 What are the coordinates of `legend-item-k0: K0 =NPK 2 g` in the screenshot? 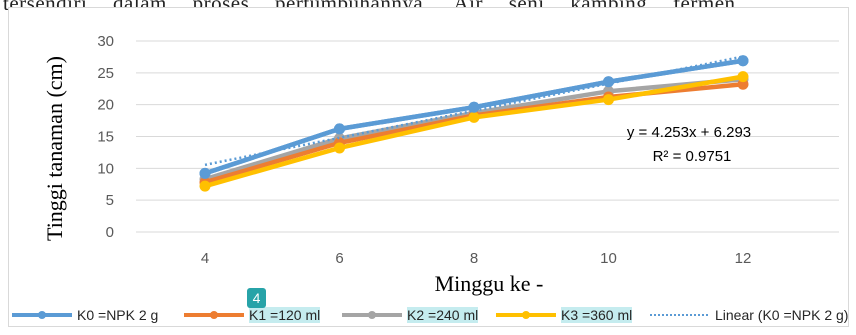 It's located at (84, 315).